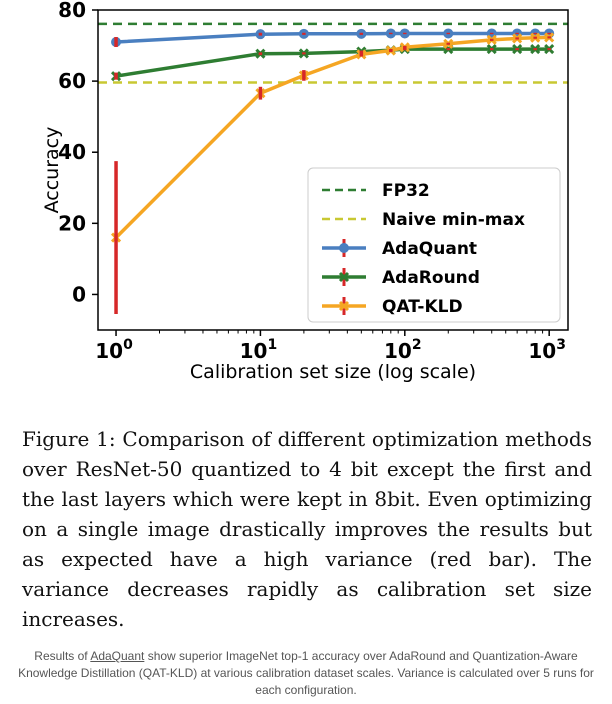 The width and height of the screenshot is (612, 704). I want to click on x-tick-exponent-1: 1, so click(272, 345).